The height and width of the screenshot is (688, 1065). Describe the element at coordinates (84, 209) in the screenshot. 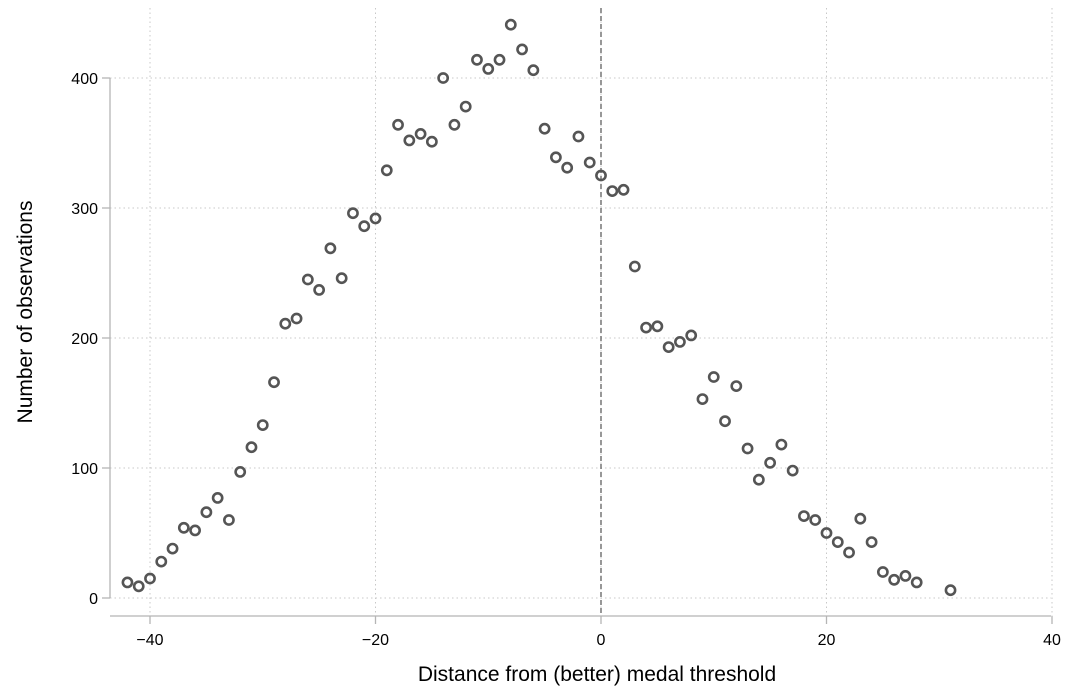

I see `y-tick-label: 300` at that location.